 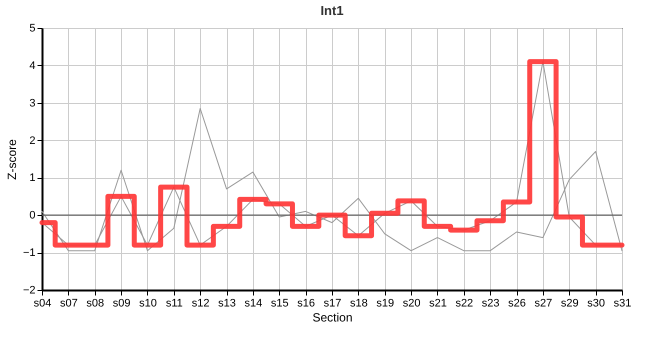 What do you see at coordinates (174, 304) in the screenshot?
I see `x-tick-label: s11` at bounding box center [174, 304].